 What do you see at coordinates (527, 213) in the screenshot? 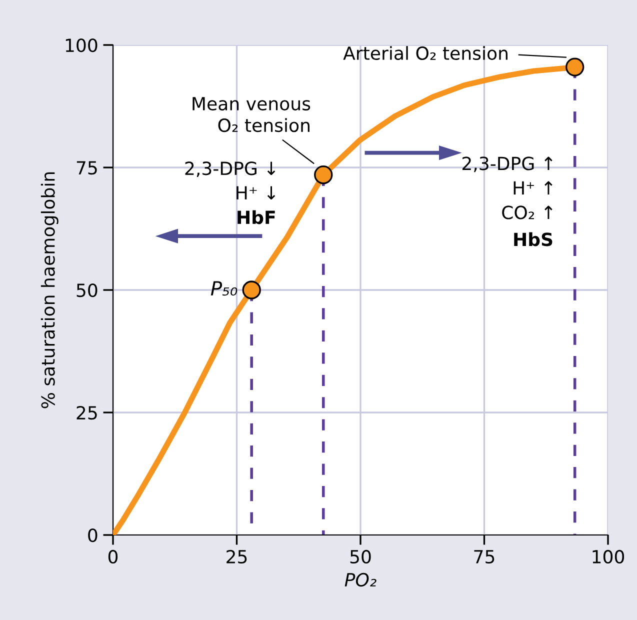
I see `annotation: CO₂ ↑` at bounding box center [527, 213].